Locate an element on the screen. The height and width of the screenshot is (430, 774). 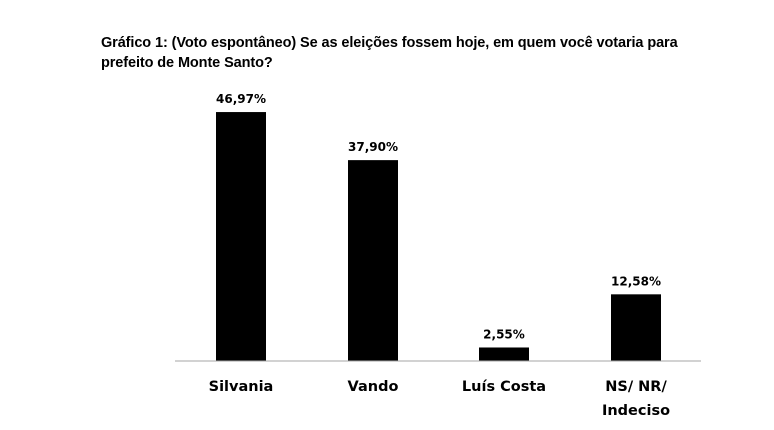
data-label-3: 2,55% is located at coordinates (504, 334).